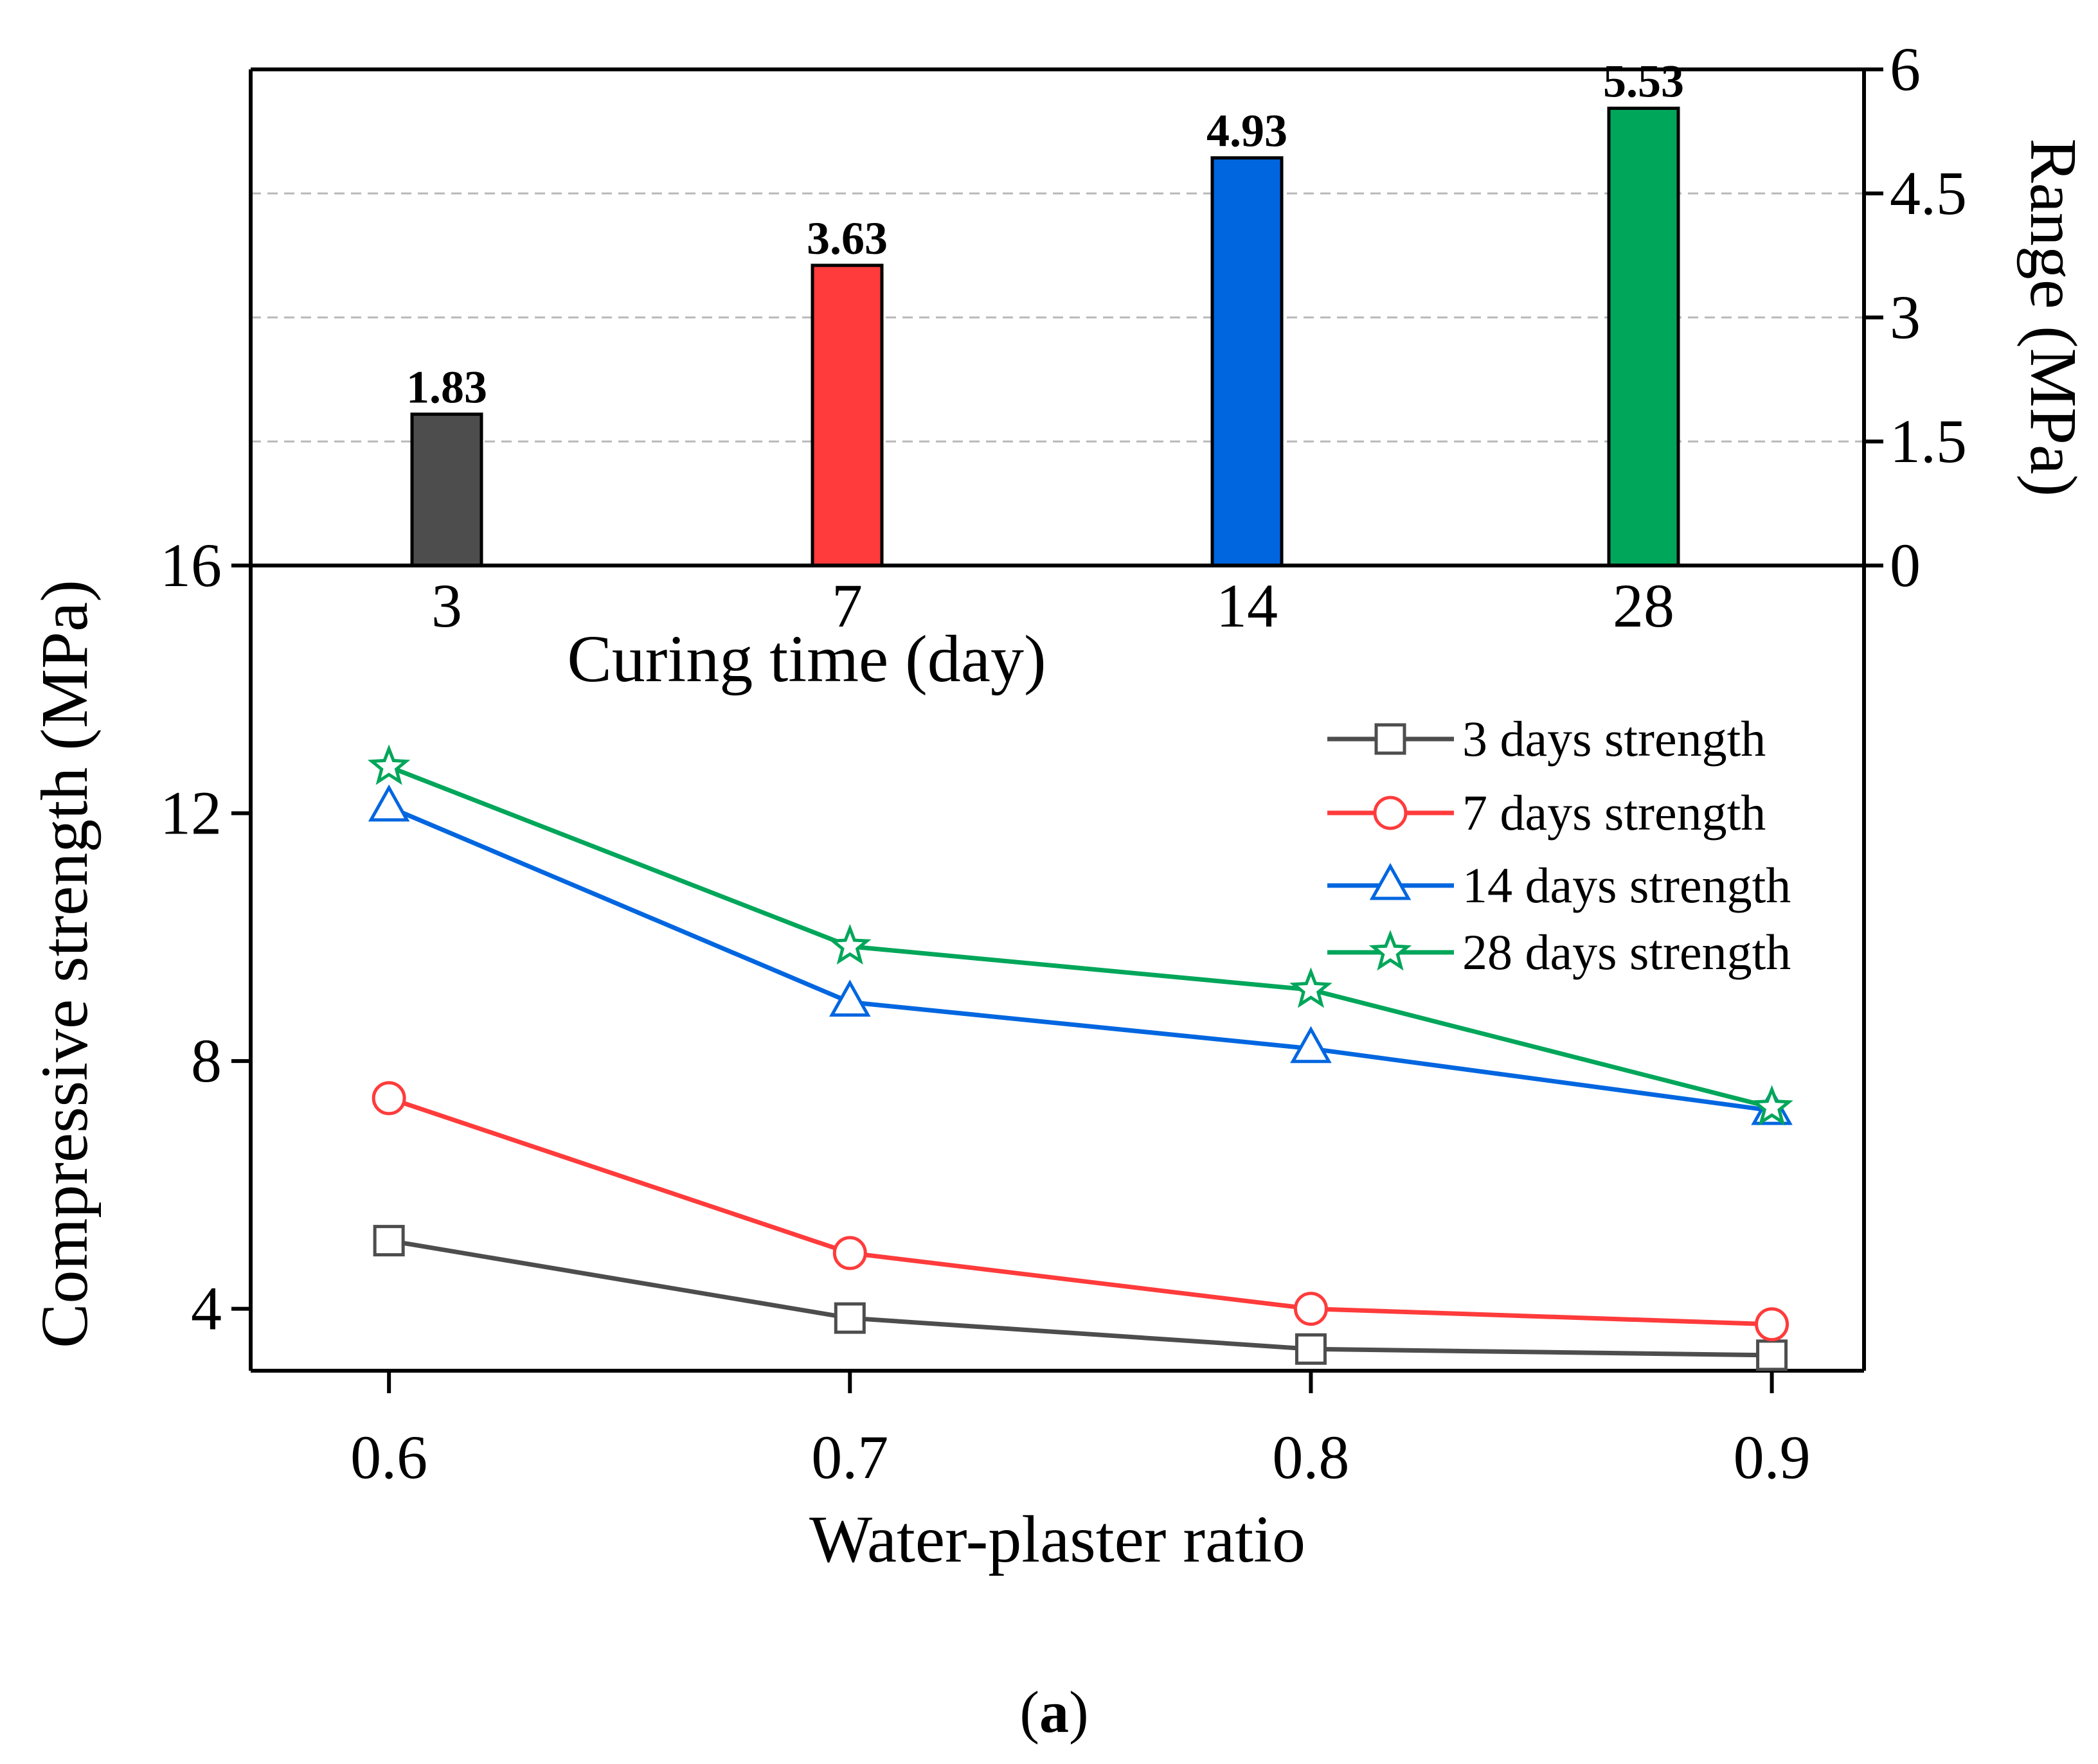 This screenshot has width=2098, height=1764. Describe the element at coordinates (1928, 193) in the screenshot. I see `bar-y-tick-label: 4.5` at that location.